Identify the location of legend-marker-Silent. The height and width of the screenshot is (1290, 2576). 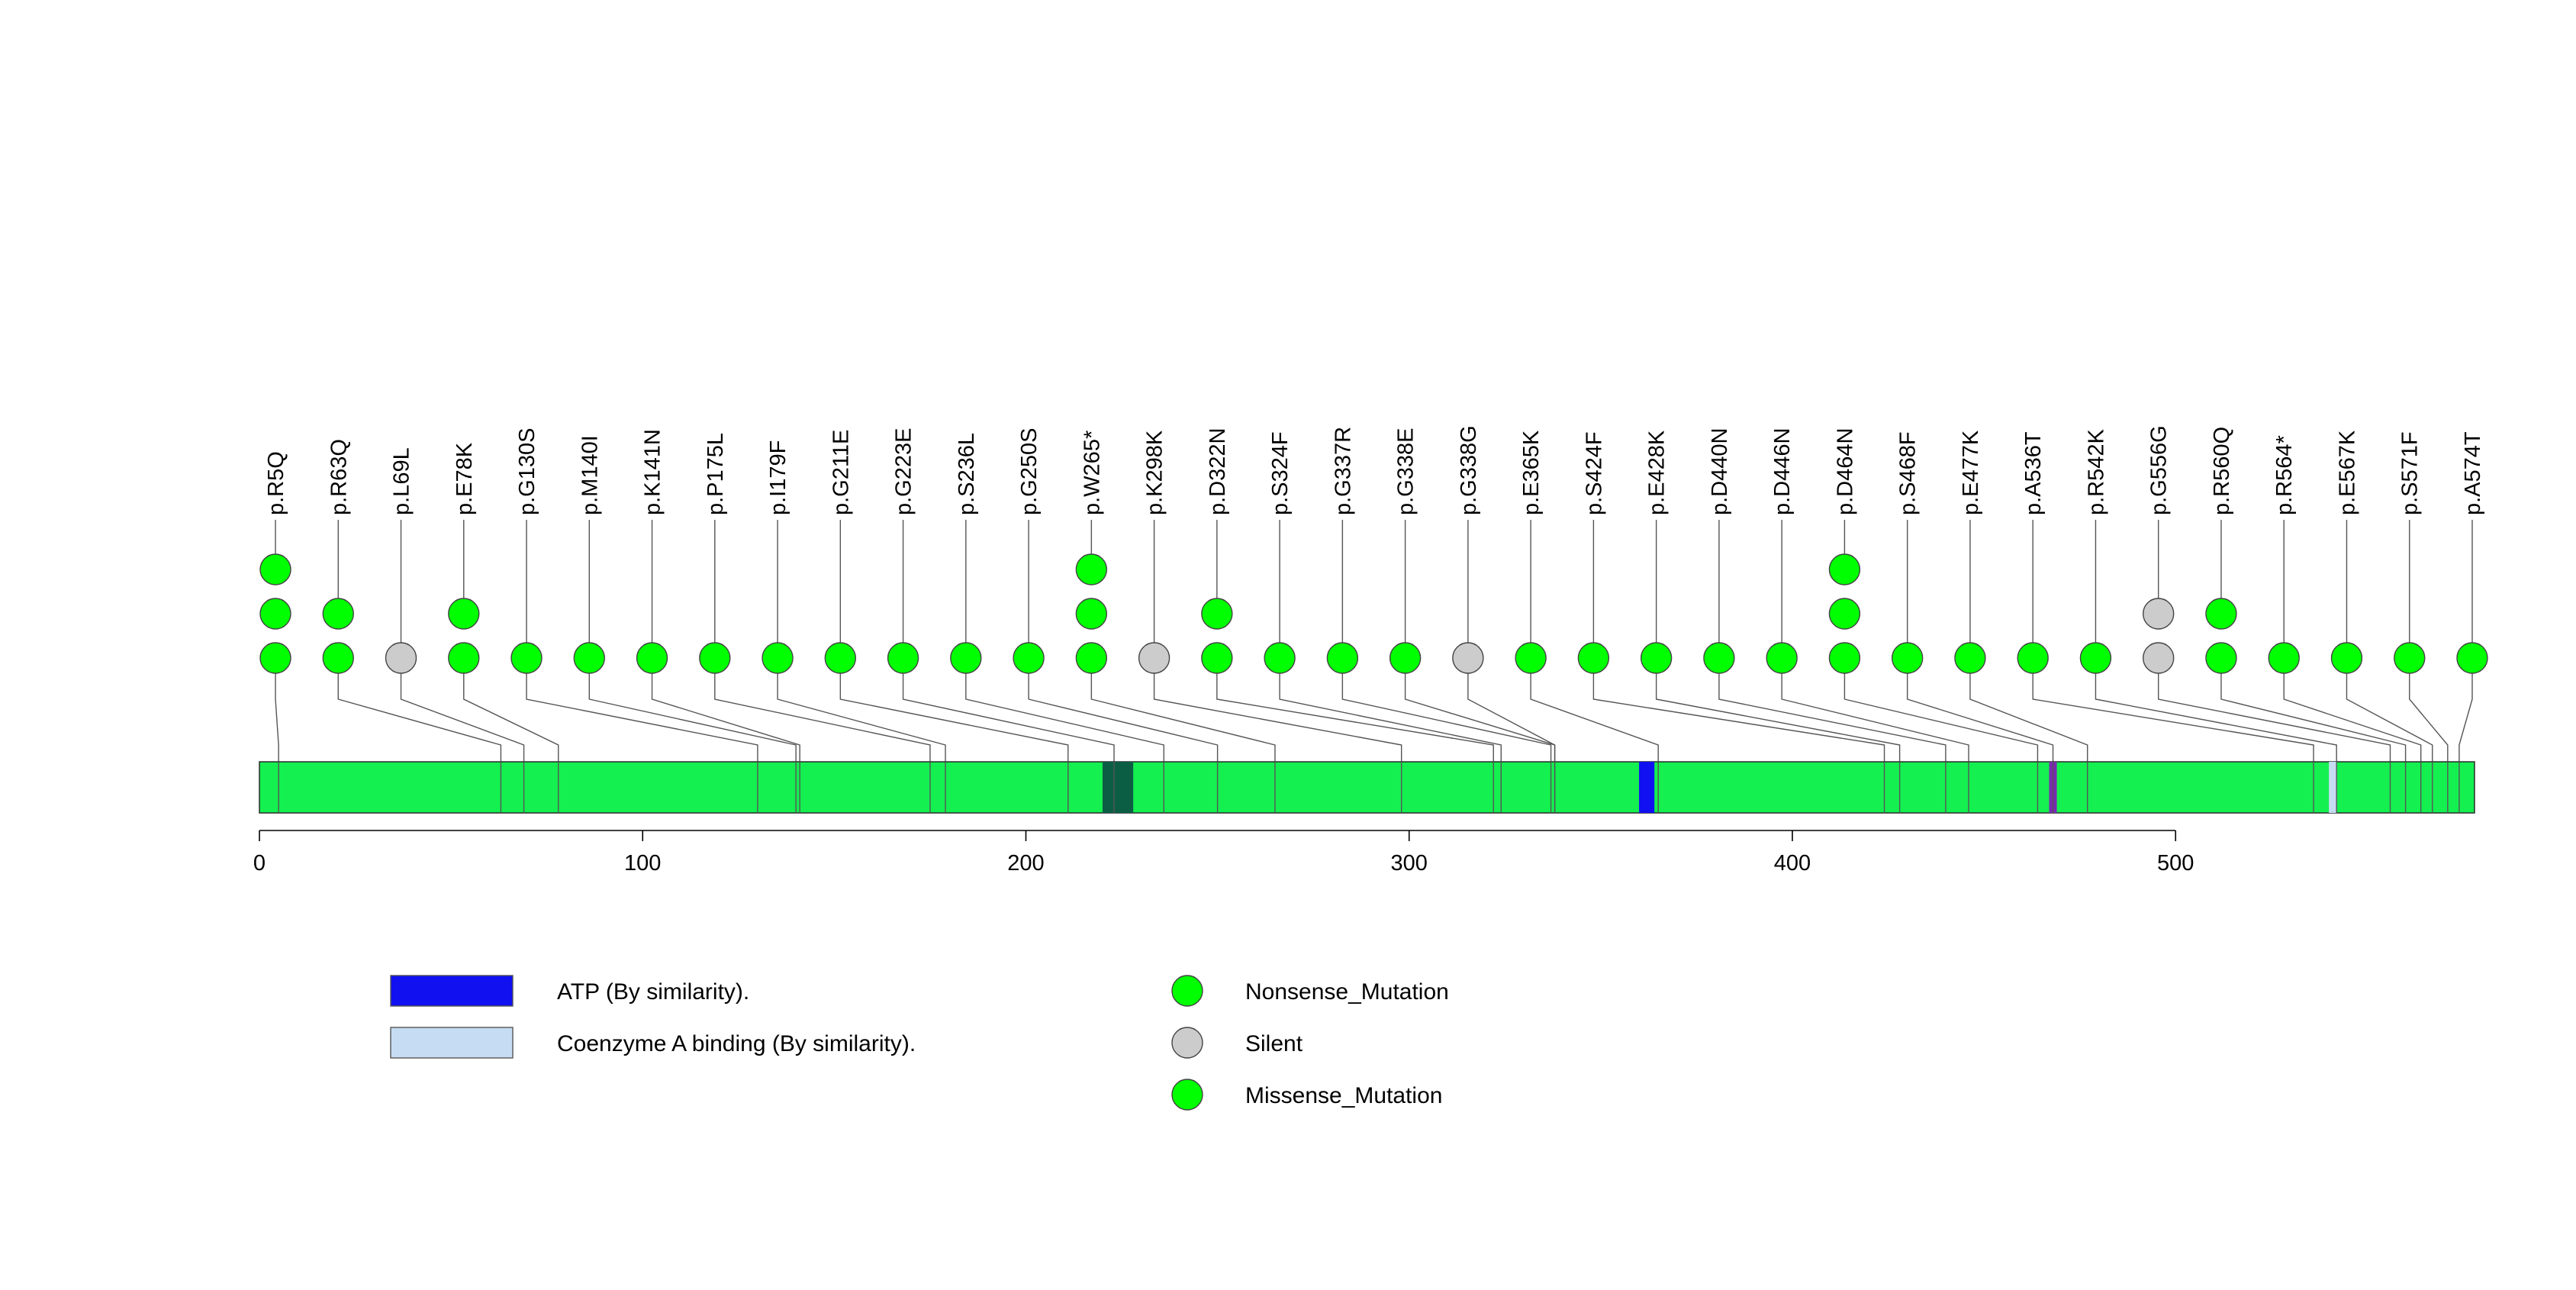
(1187, 1043).